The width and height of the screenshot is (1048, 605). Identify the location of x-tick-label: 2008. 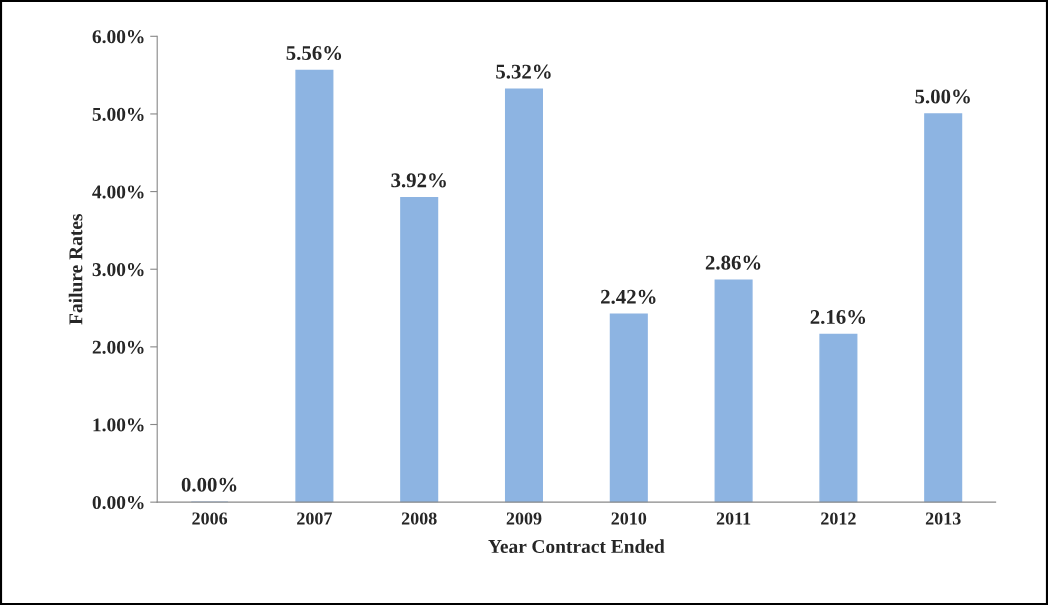
(419, 518).